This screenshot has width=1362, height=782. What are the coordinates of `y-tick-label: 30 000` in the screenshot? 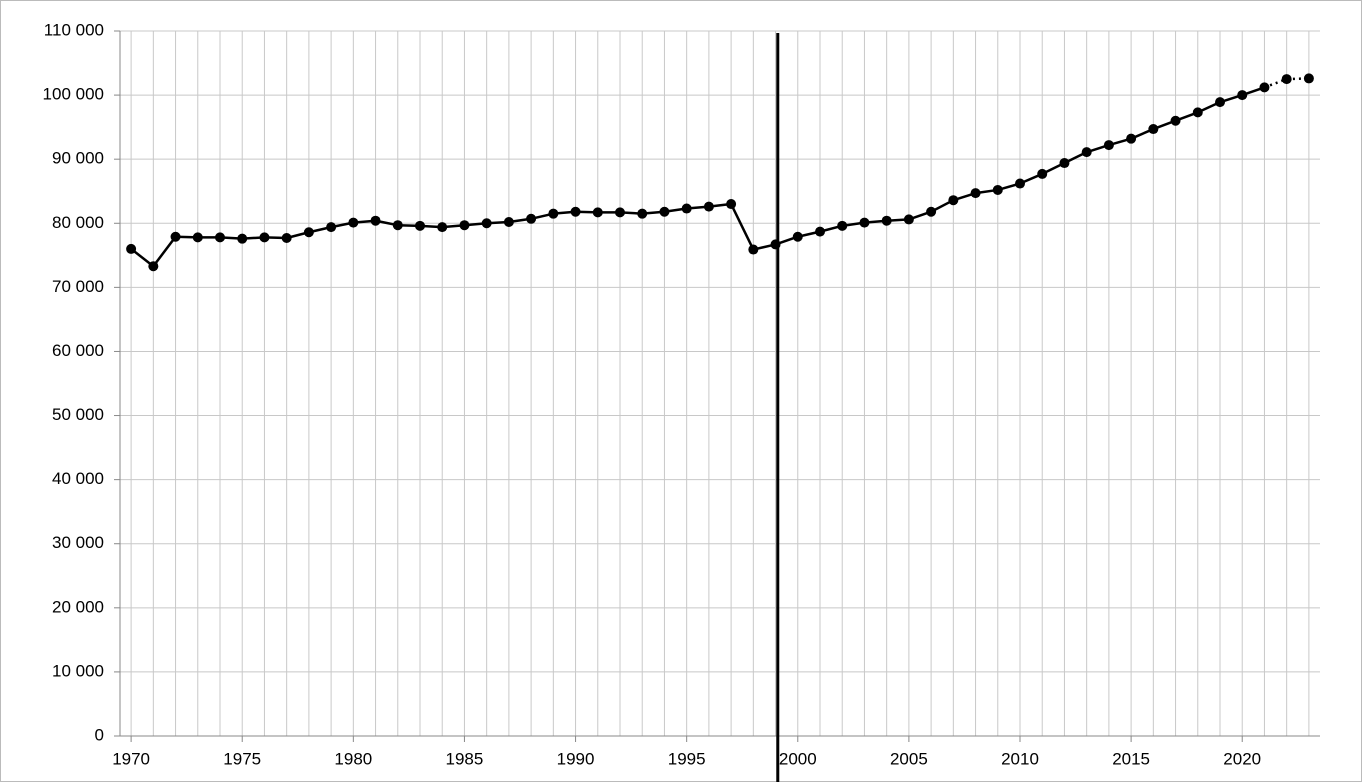 It's located at (78, 542).